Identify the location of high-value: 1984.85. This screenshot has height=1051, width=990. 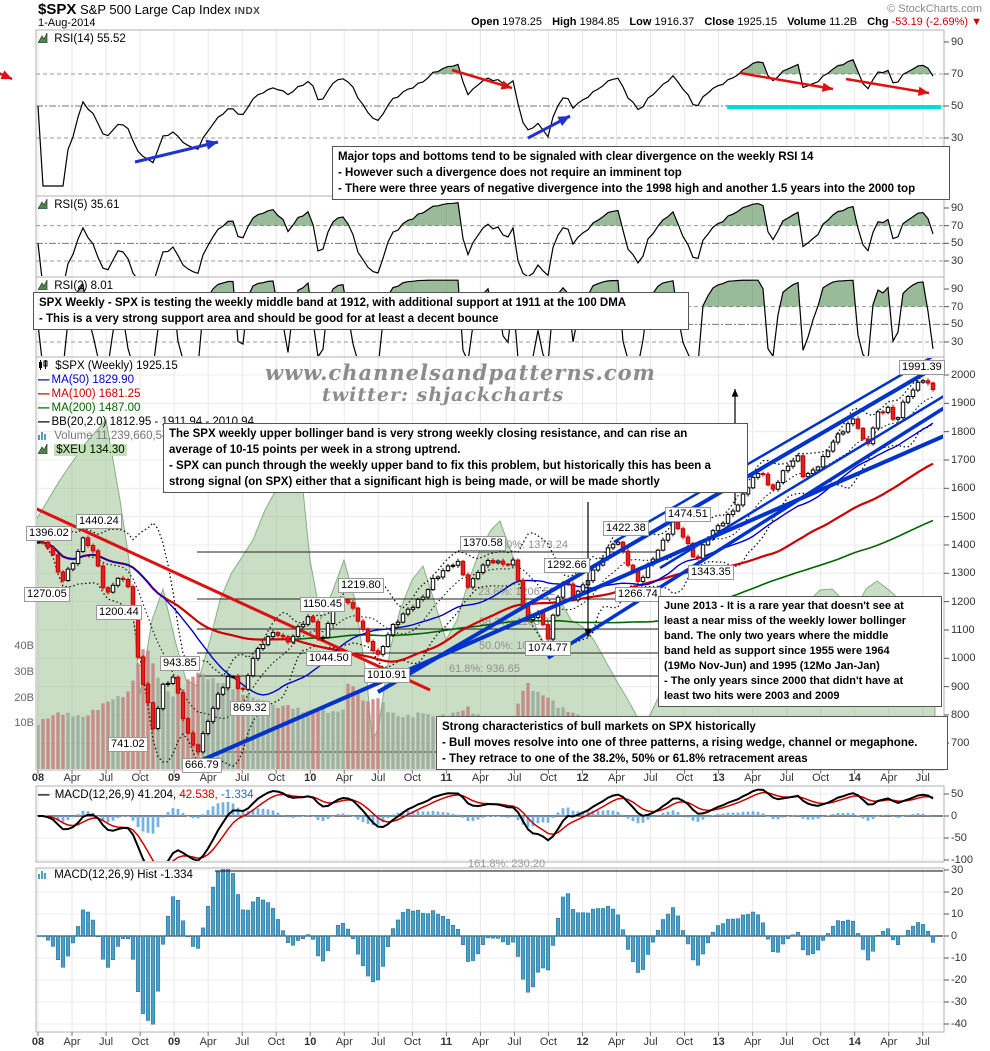
(599, 22).